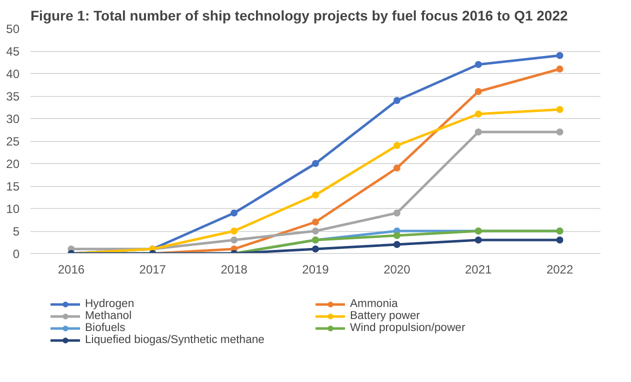 This screenshot has width=631, height=382. Describe the element at coordinates (374, 304) in the screenshot. I see `legend-label: Ammonia` at that location.